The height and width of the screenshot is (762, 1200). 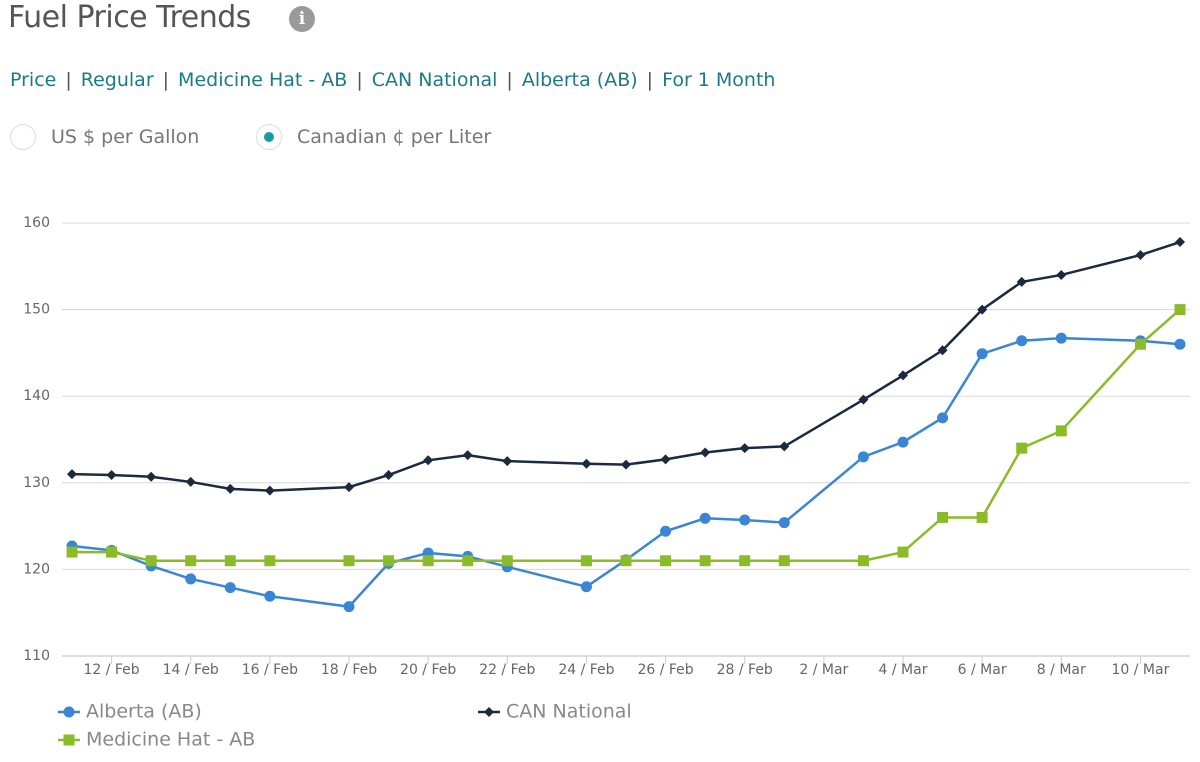 What do you see at coordinates (36, 223) in the screenshot?
I see `y-tick-label: 160` at bounding box center [36, 223].